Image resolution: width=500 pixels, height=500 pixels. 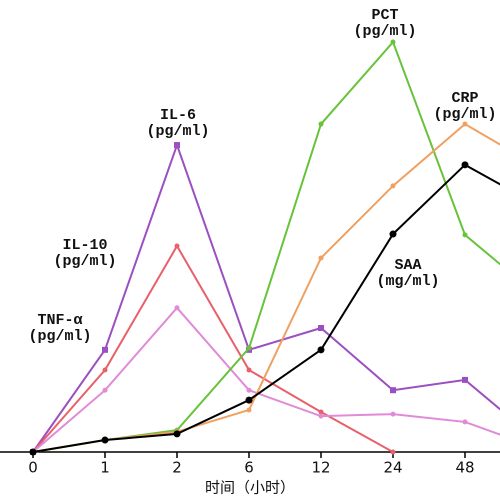 What do you see at coordinates (249, 468) in the screenshot?
I see `x-tick-label: 6` at bounding box center [249, 468].